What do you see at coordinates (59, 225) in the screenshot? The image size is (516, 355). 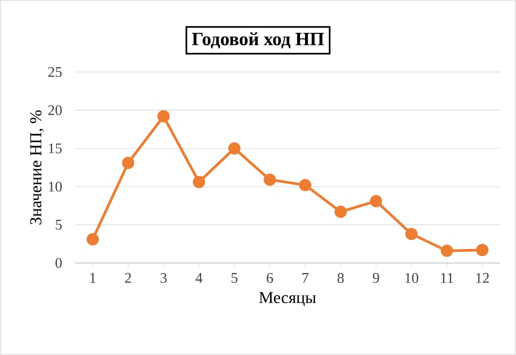 I see `y-tick-label: 5` at bounding box center [59, 225].